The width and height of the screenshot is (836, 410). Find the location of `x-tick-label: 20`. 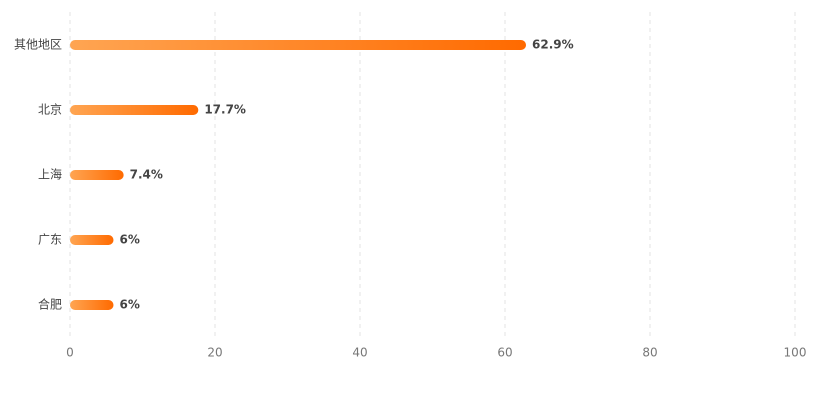

x-tick-label: 20 is located at coordinates (214, 353).